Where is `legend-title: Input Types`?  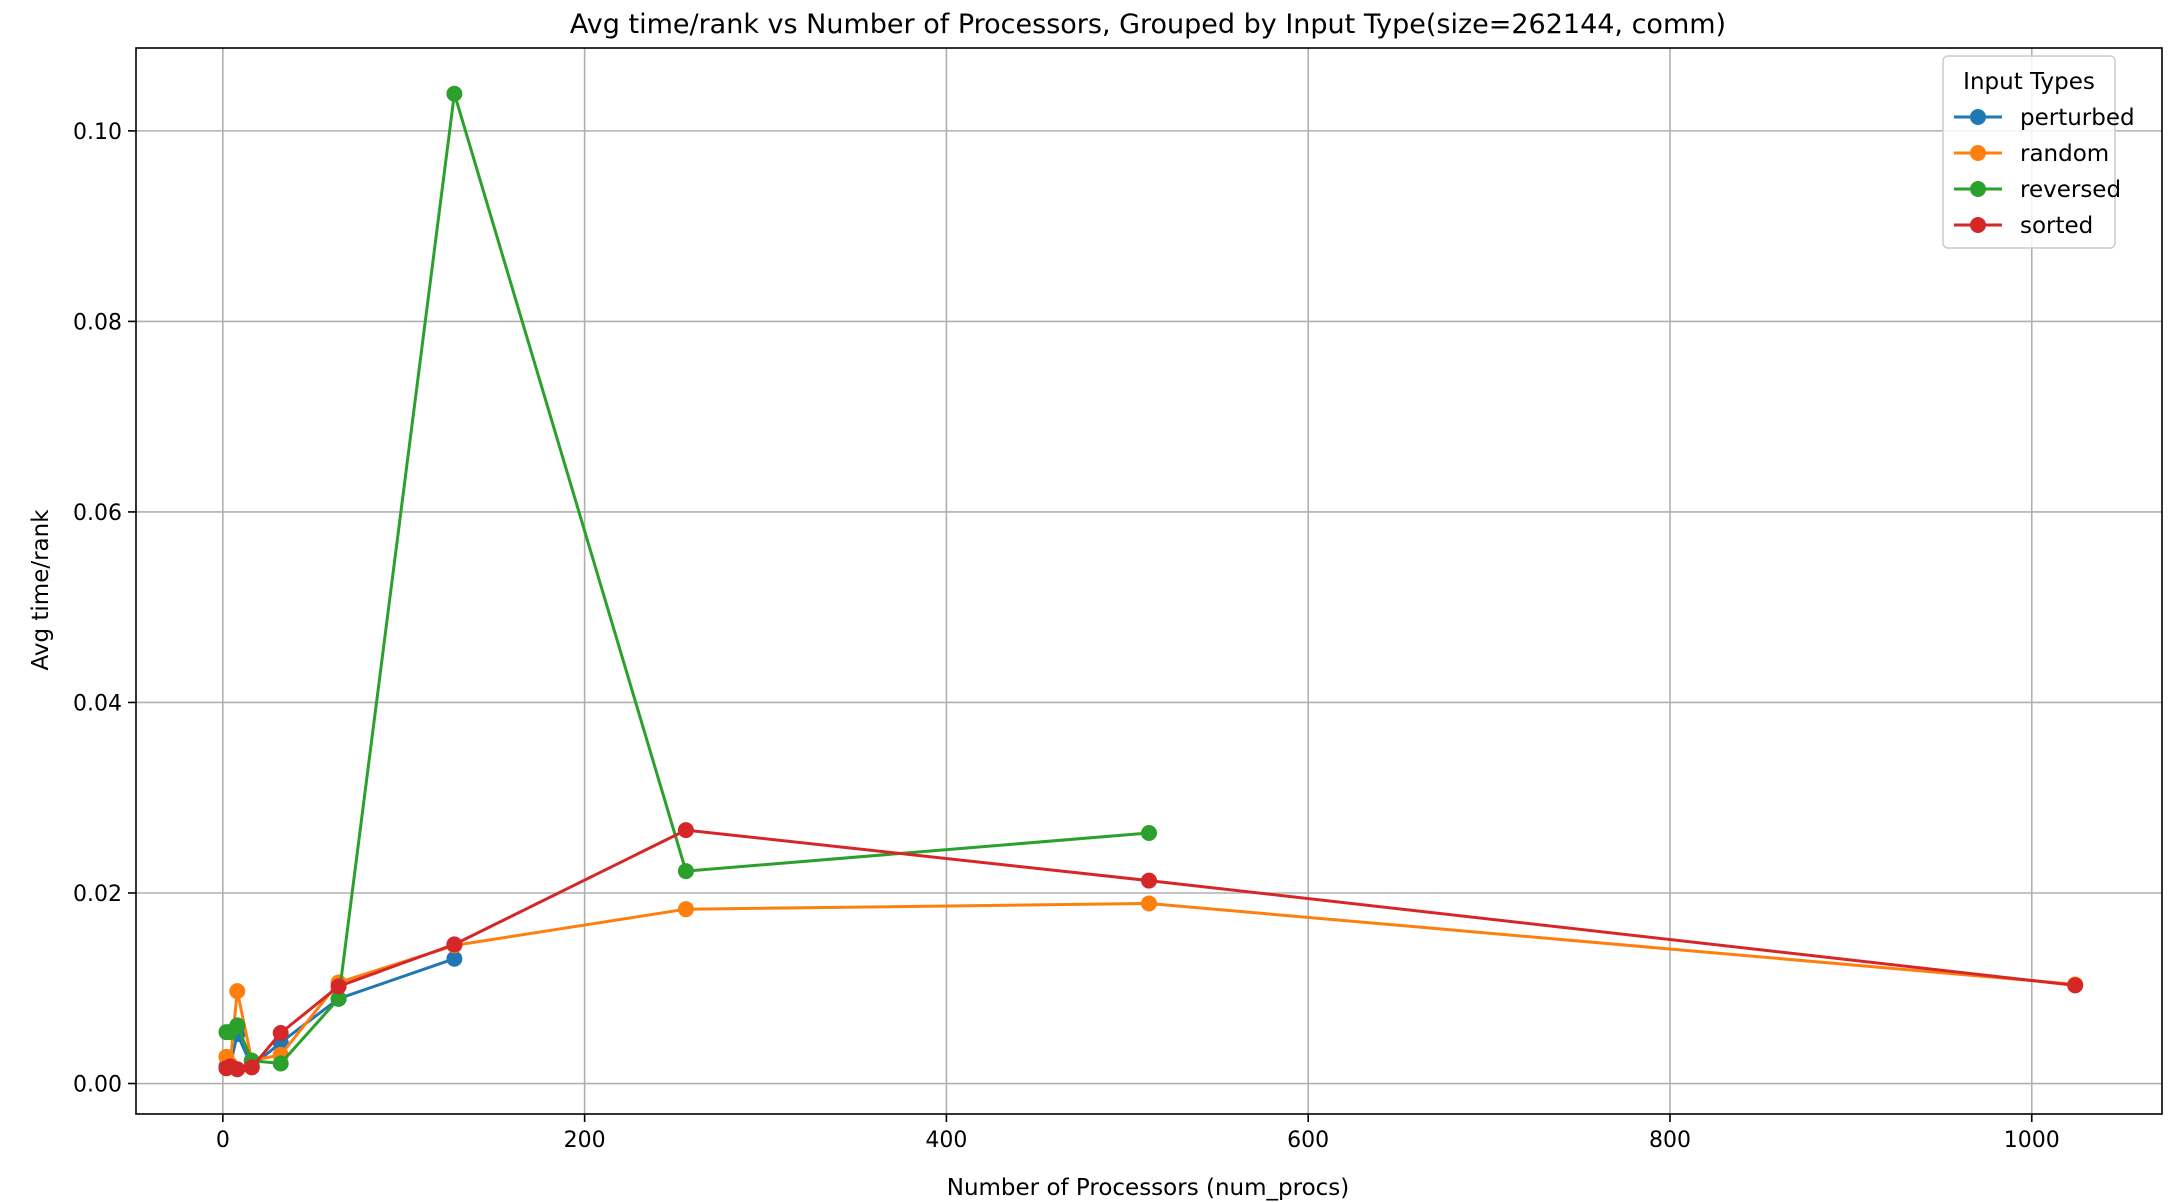 legend-title: Input Types is located at coordinates (2029, 82).